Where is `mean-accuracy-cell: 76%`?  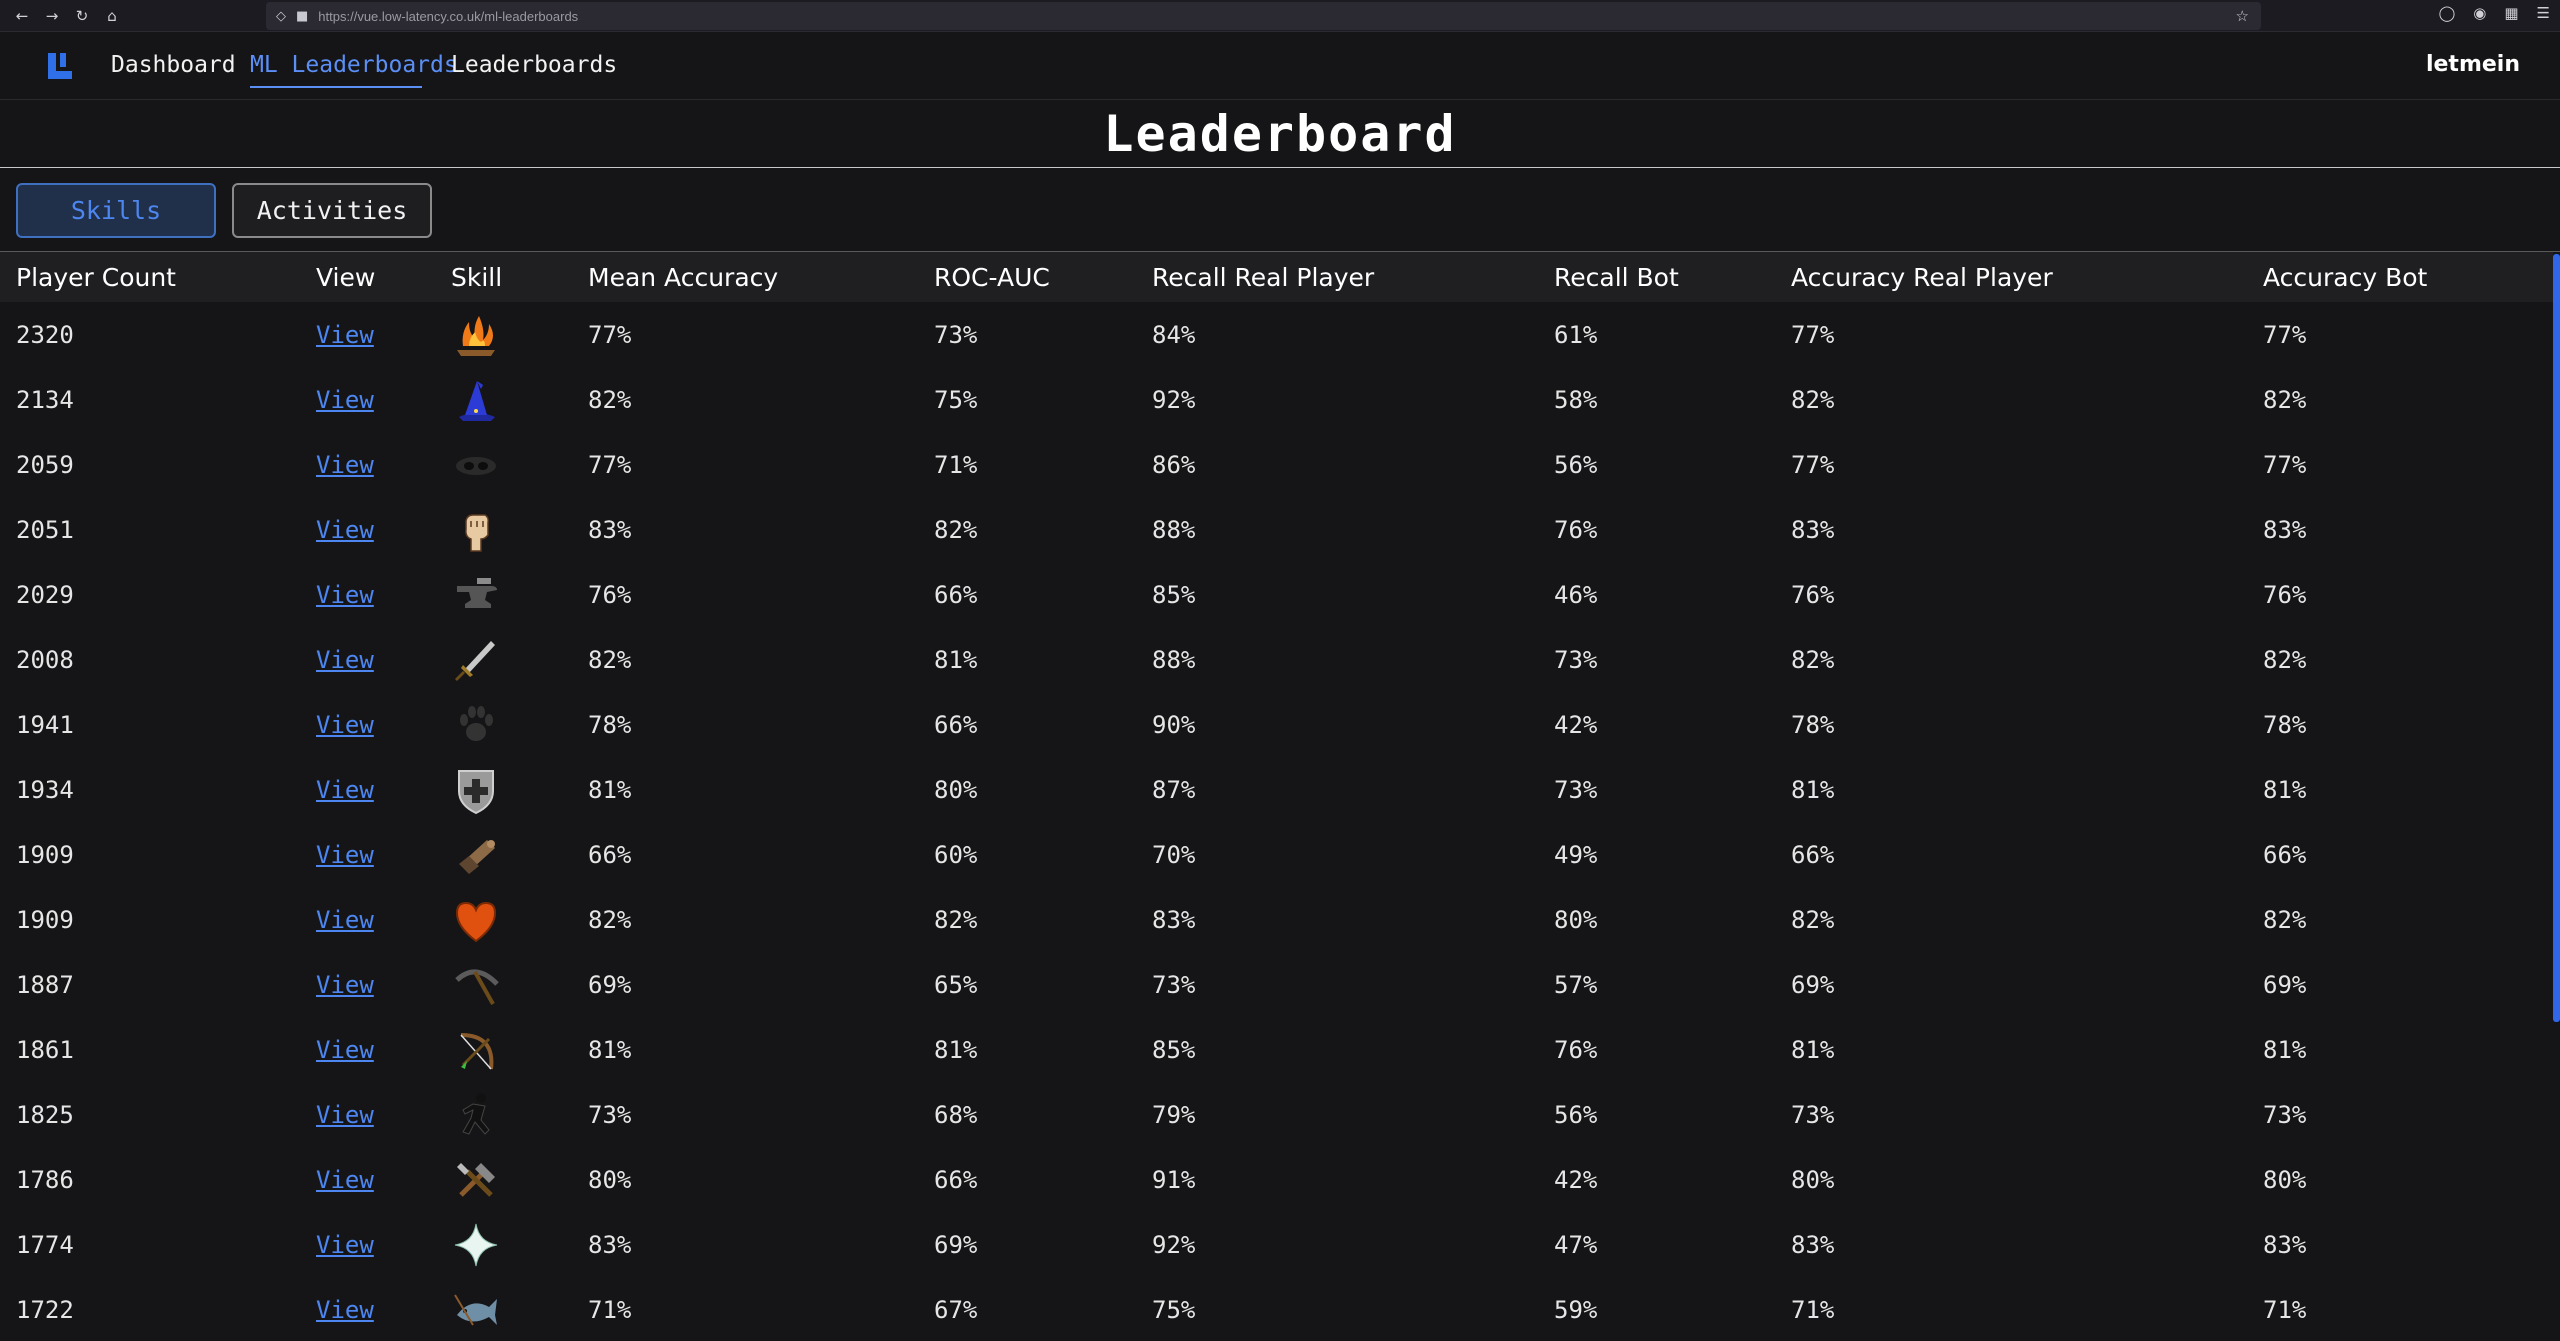 mean-accuracy-cell: 76% is located at coordinates (610, 594).